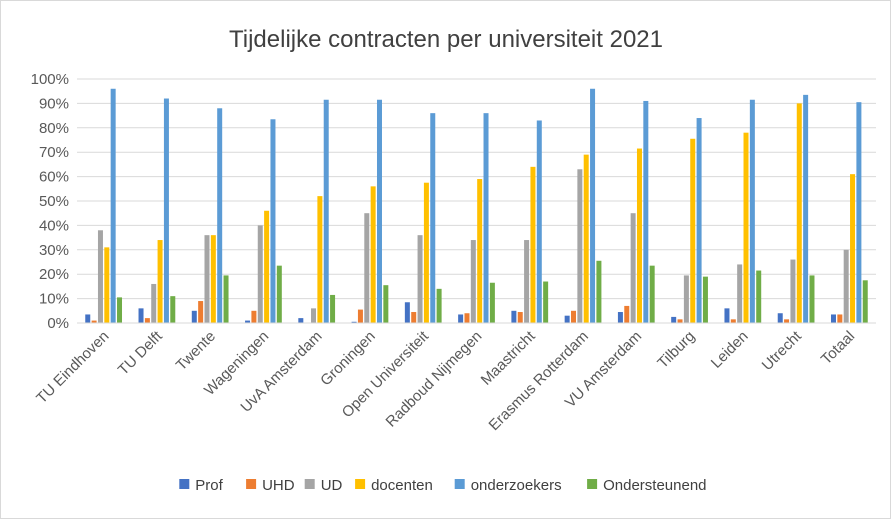  I want to click on y-axis-ticks: 0% 10% 20% 30% 40% 50% 60% 70% 80% 90% 100%, so click(50, 201).